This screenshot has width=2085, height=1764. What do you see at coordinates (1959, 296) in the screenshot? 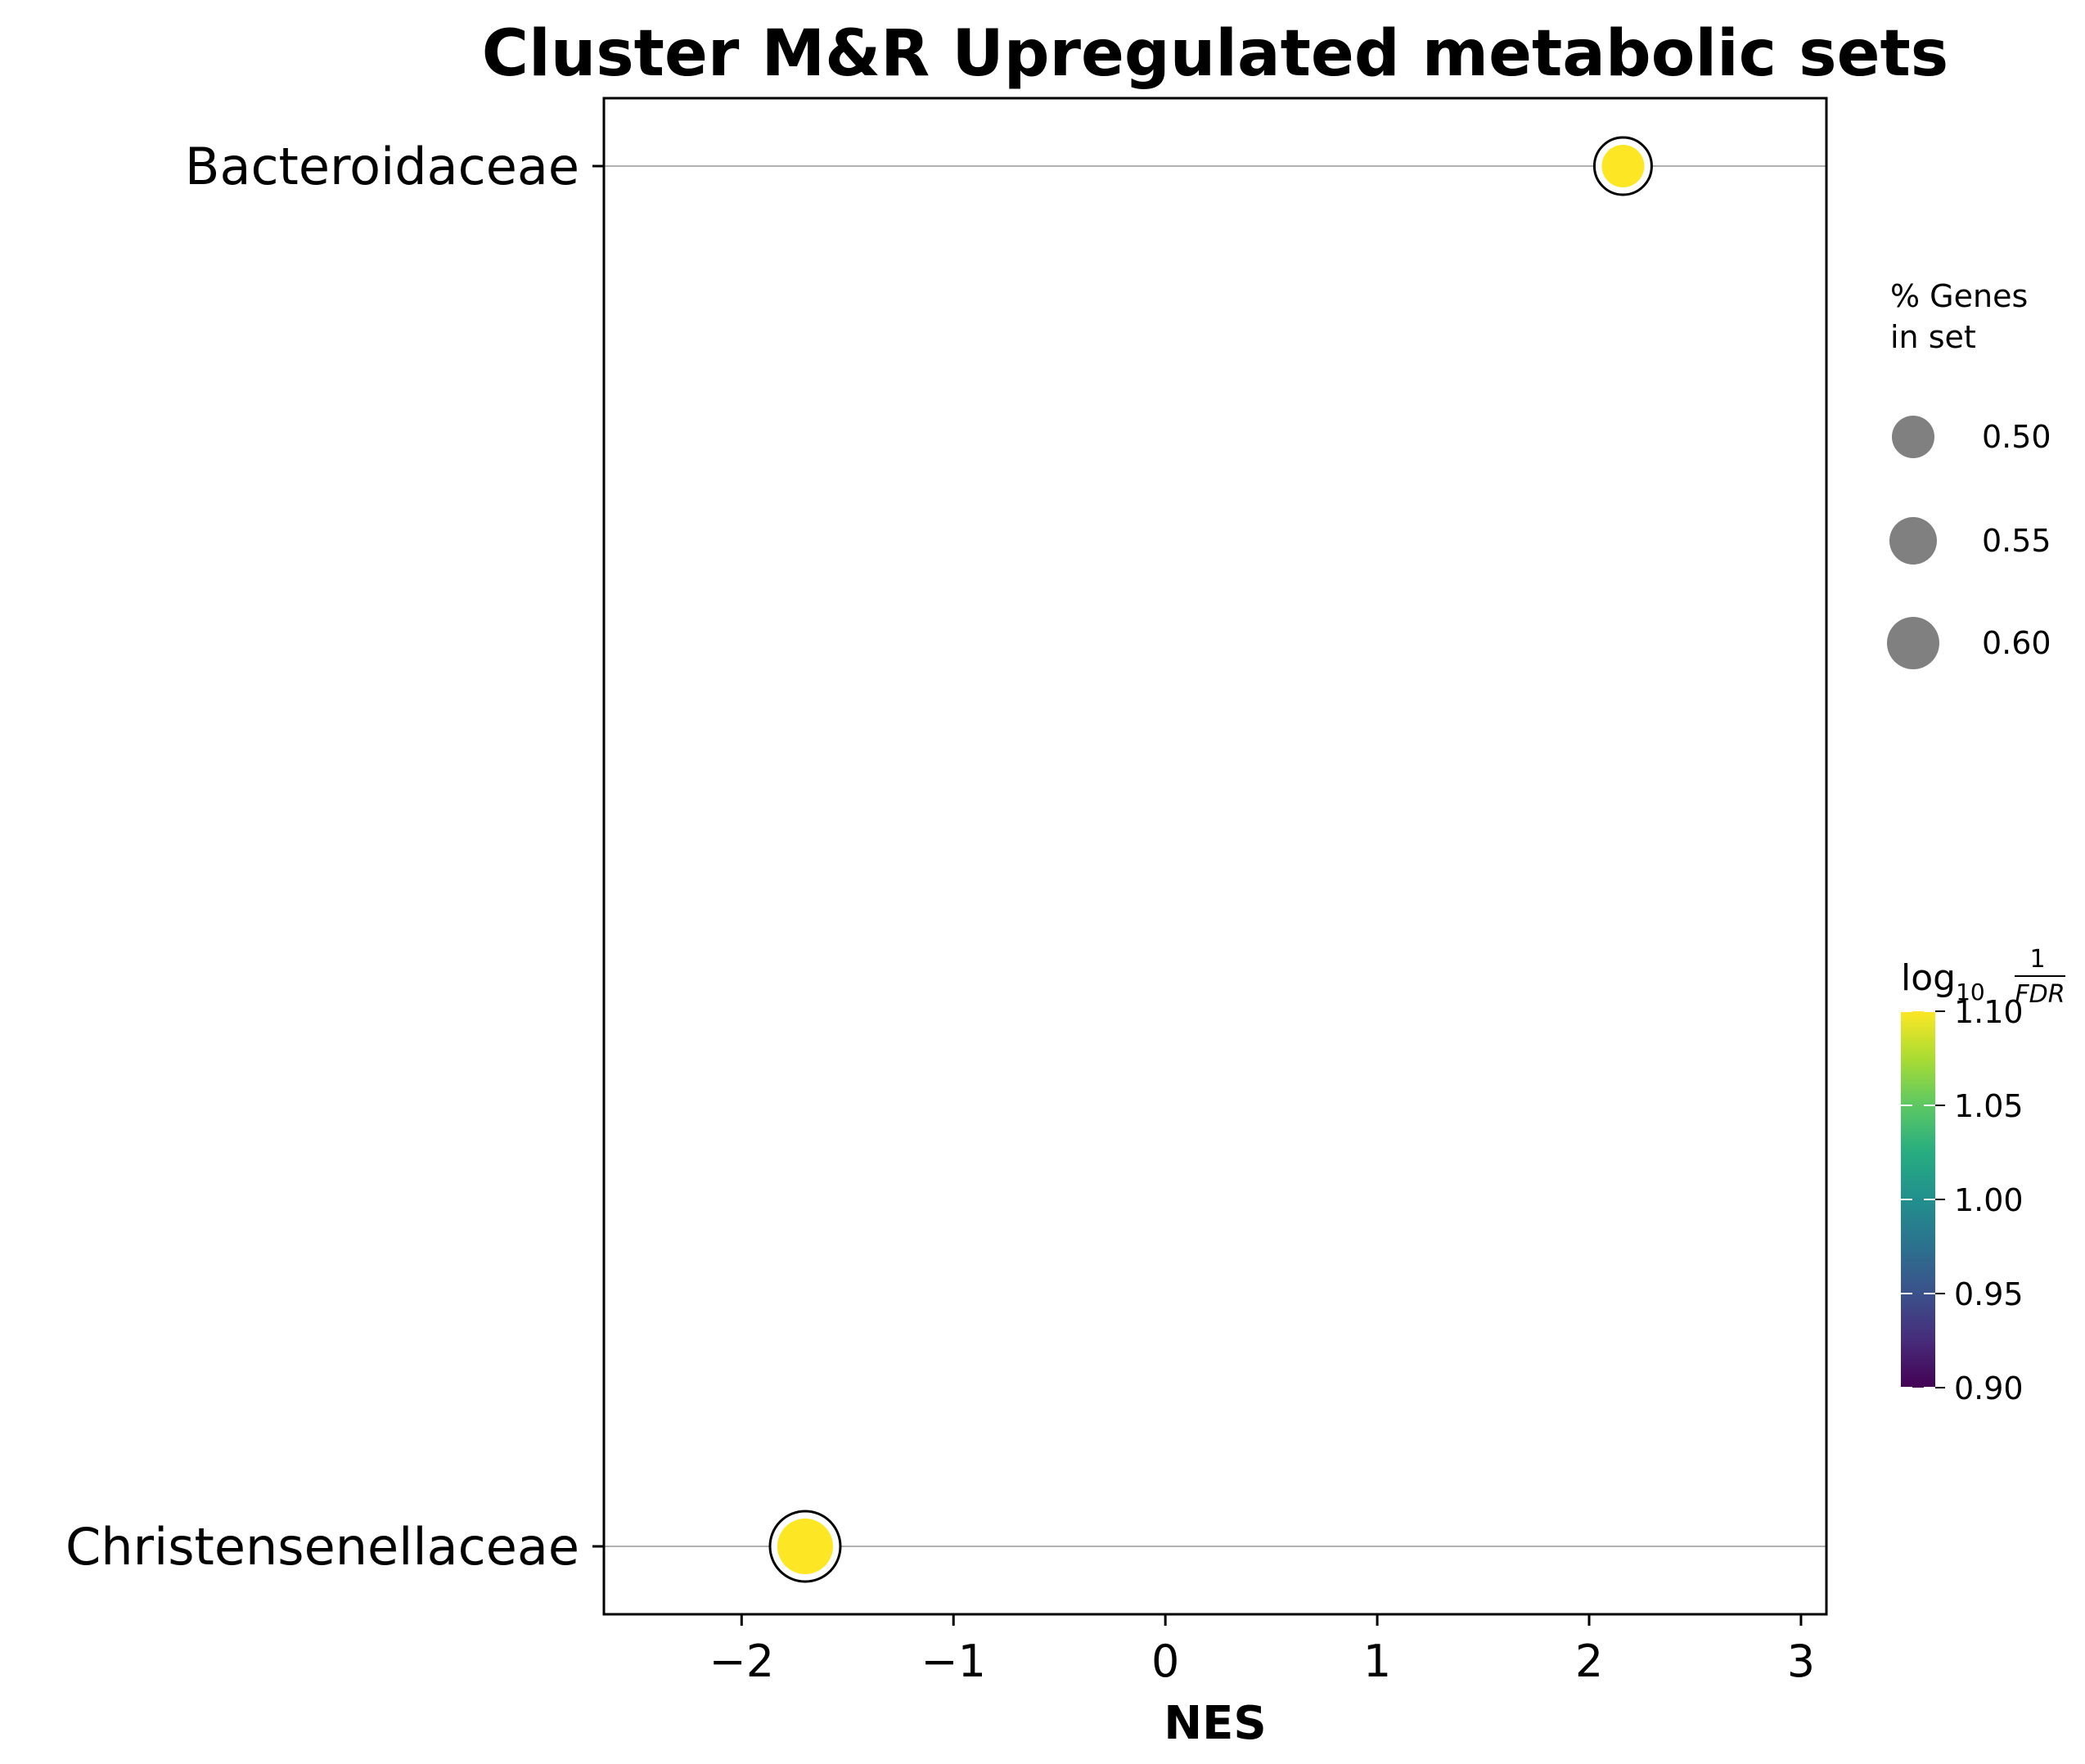
I see `size-legend-title-line1: % Genes` at bounding box center [1959, 296].